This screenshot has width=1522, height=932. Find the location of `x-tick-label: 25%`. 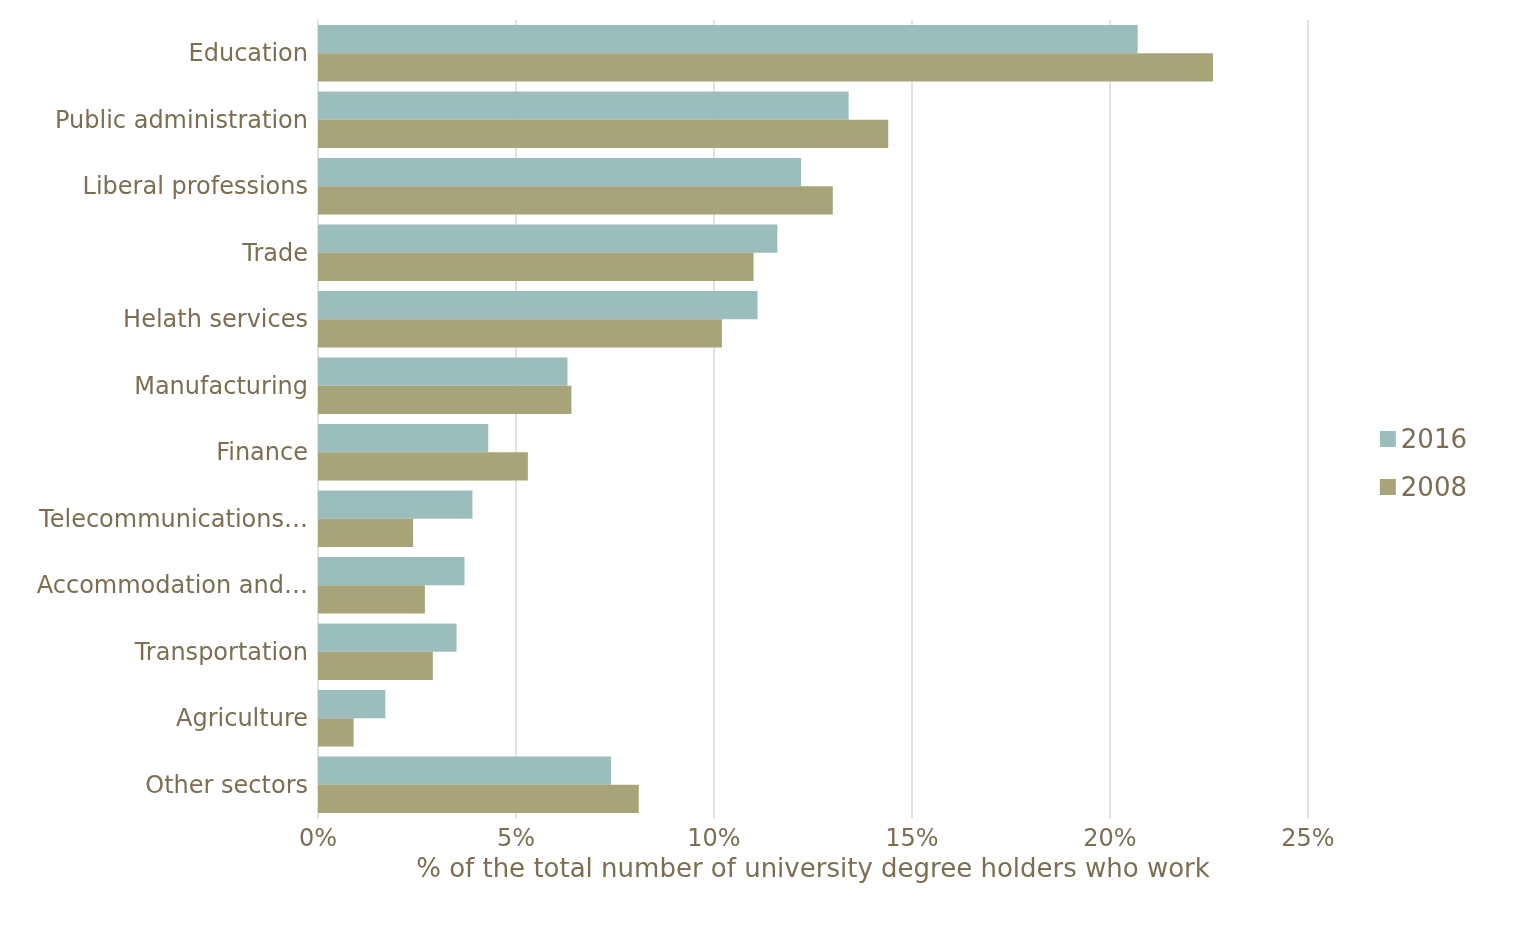

x-tick-label: 25% is located at coordinates (1308, 838).